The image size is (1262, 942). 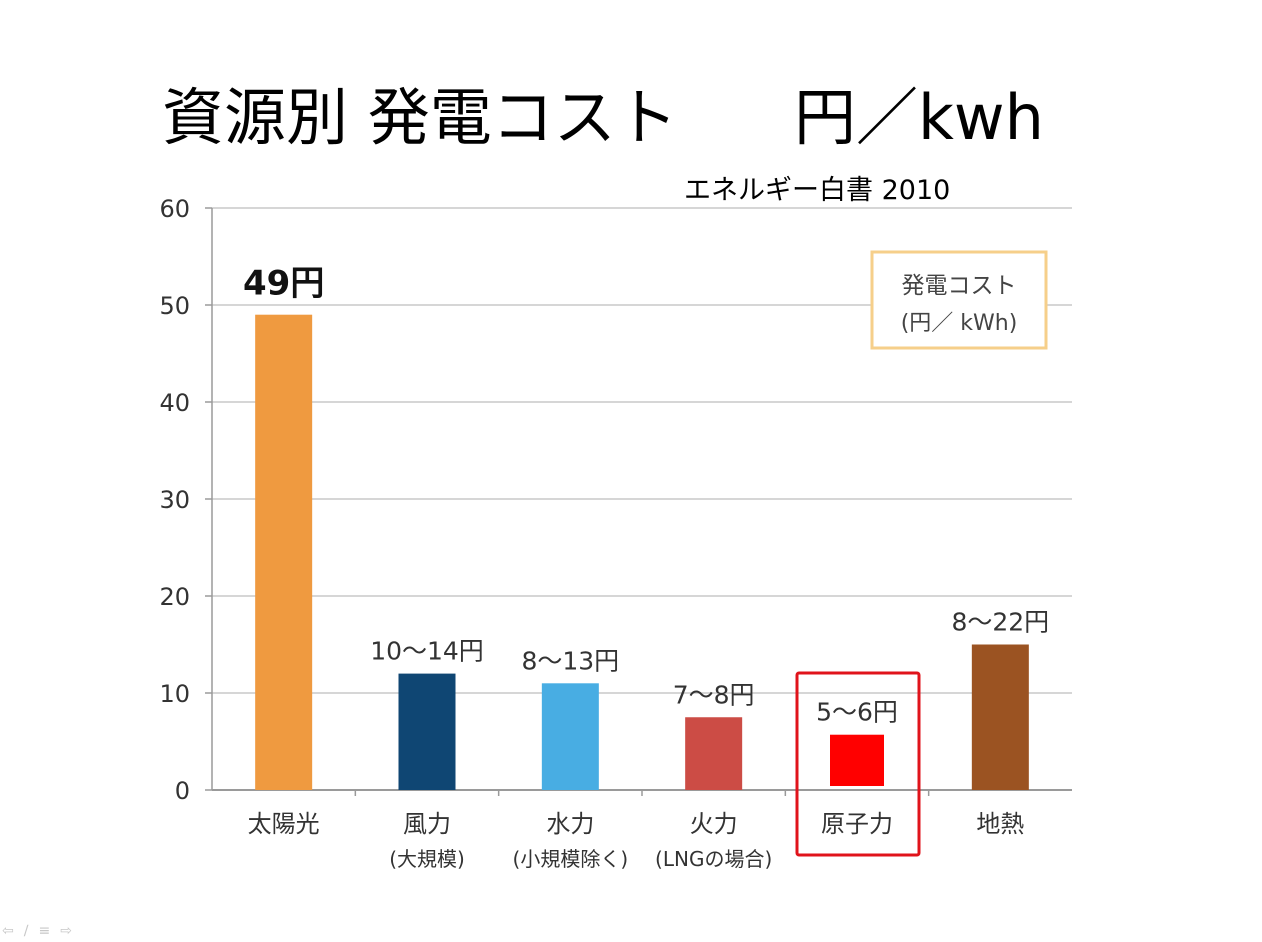 I want to click on y-tick-label: 0, so click(x=182, y=791).